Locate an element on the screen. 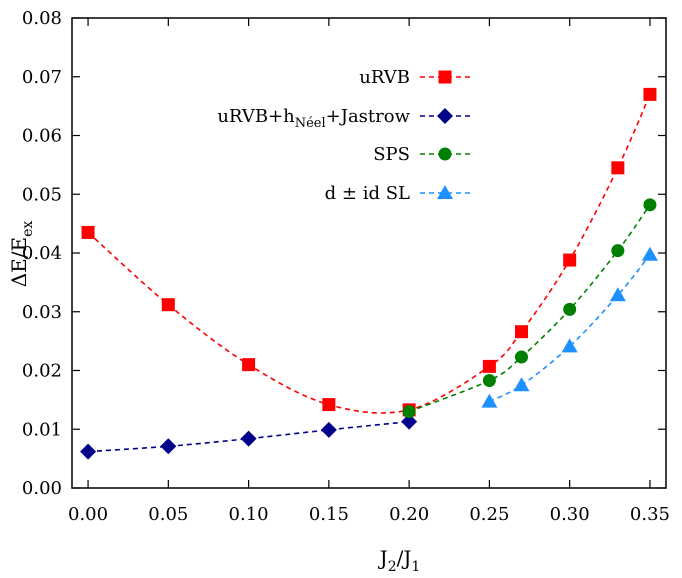  legend-label-d-id-sl: d ± id SL is located at coordinates (367, 193).